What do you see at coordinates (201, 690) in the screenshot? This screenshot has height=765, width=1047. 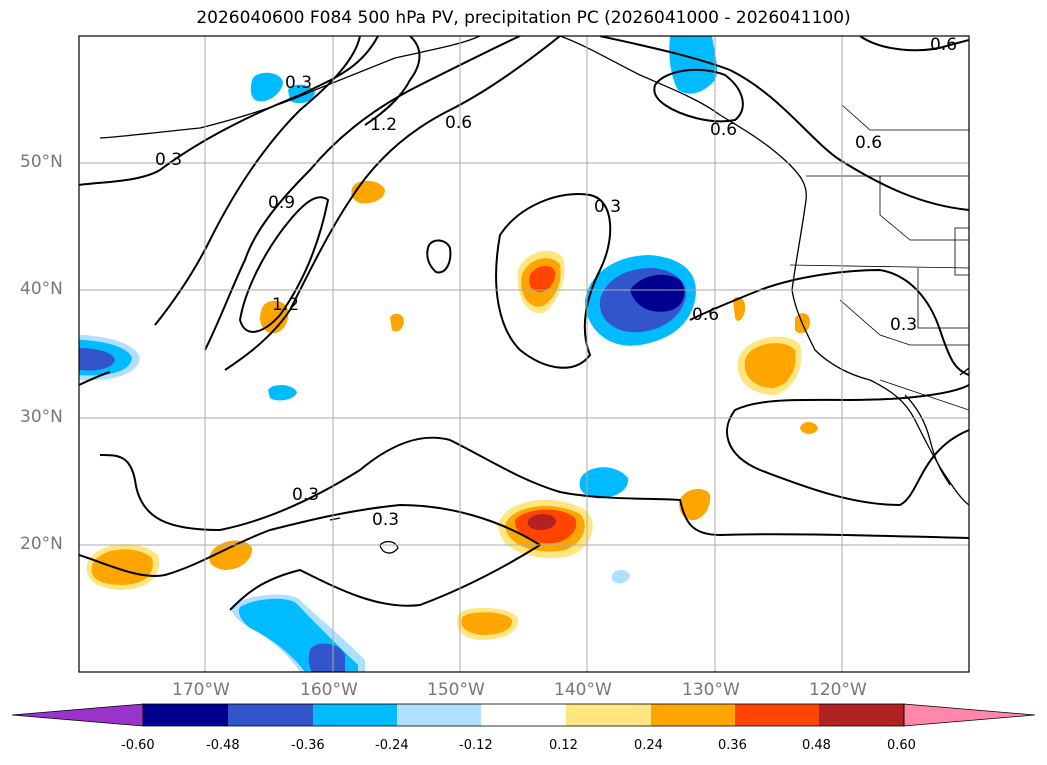 I see `lon-label: 170°W` at bounding box center [201, 690].